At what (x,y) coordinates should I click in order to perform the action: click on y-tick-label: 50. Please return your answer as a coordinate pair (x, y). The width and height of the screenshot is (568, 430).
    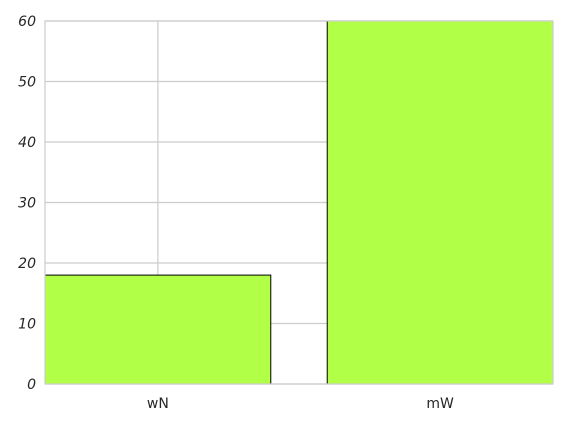
    Looking at the image, I should click on (27, 83).